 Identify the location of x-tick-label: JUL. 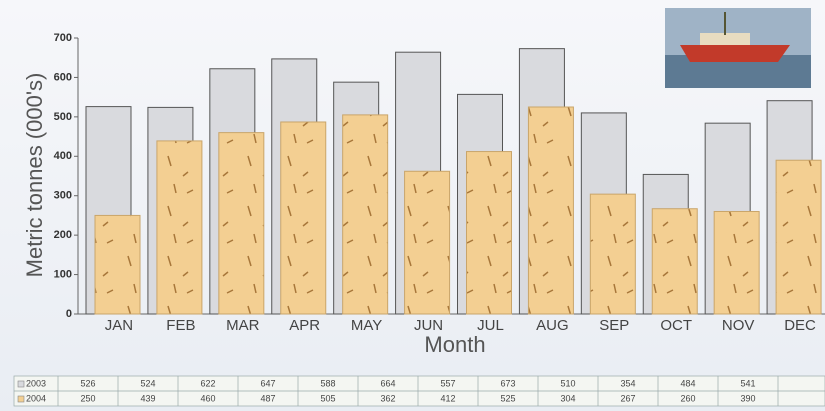
(490, 325).